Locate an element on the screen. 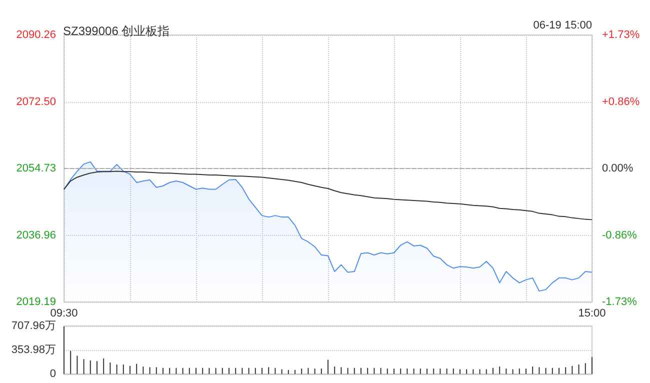 The image size is (650, 383). y-tick-label: 707.96万 is located at coordinates (33, 326).